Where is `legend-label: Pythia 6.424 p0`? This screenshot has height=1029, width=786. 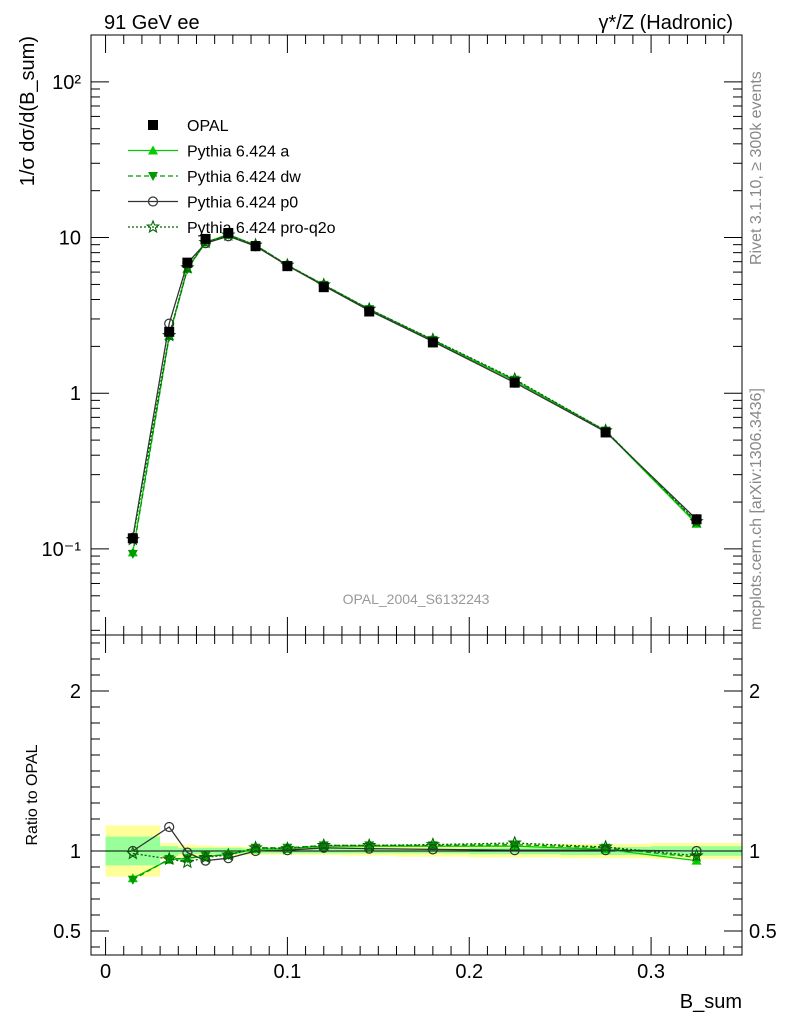 legend-label: Pythia 6.424 p0 is located at coordinates (242, 203).